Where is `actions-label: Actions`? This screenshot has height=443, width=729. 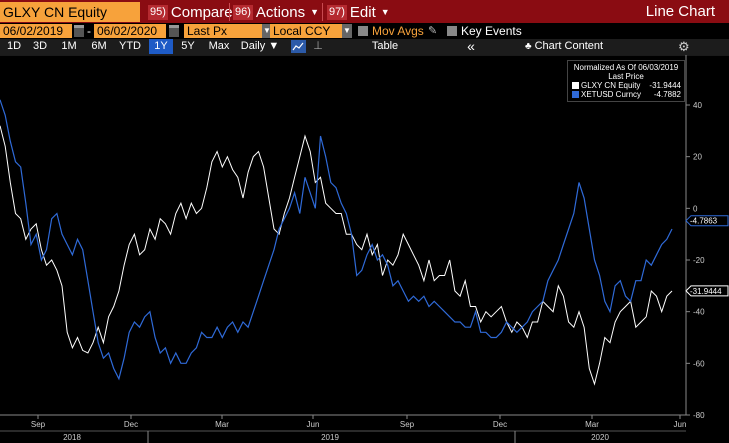 actions-label: Actions is located at coordinates (280, 12).